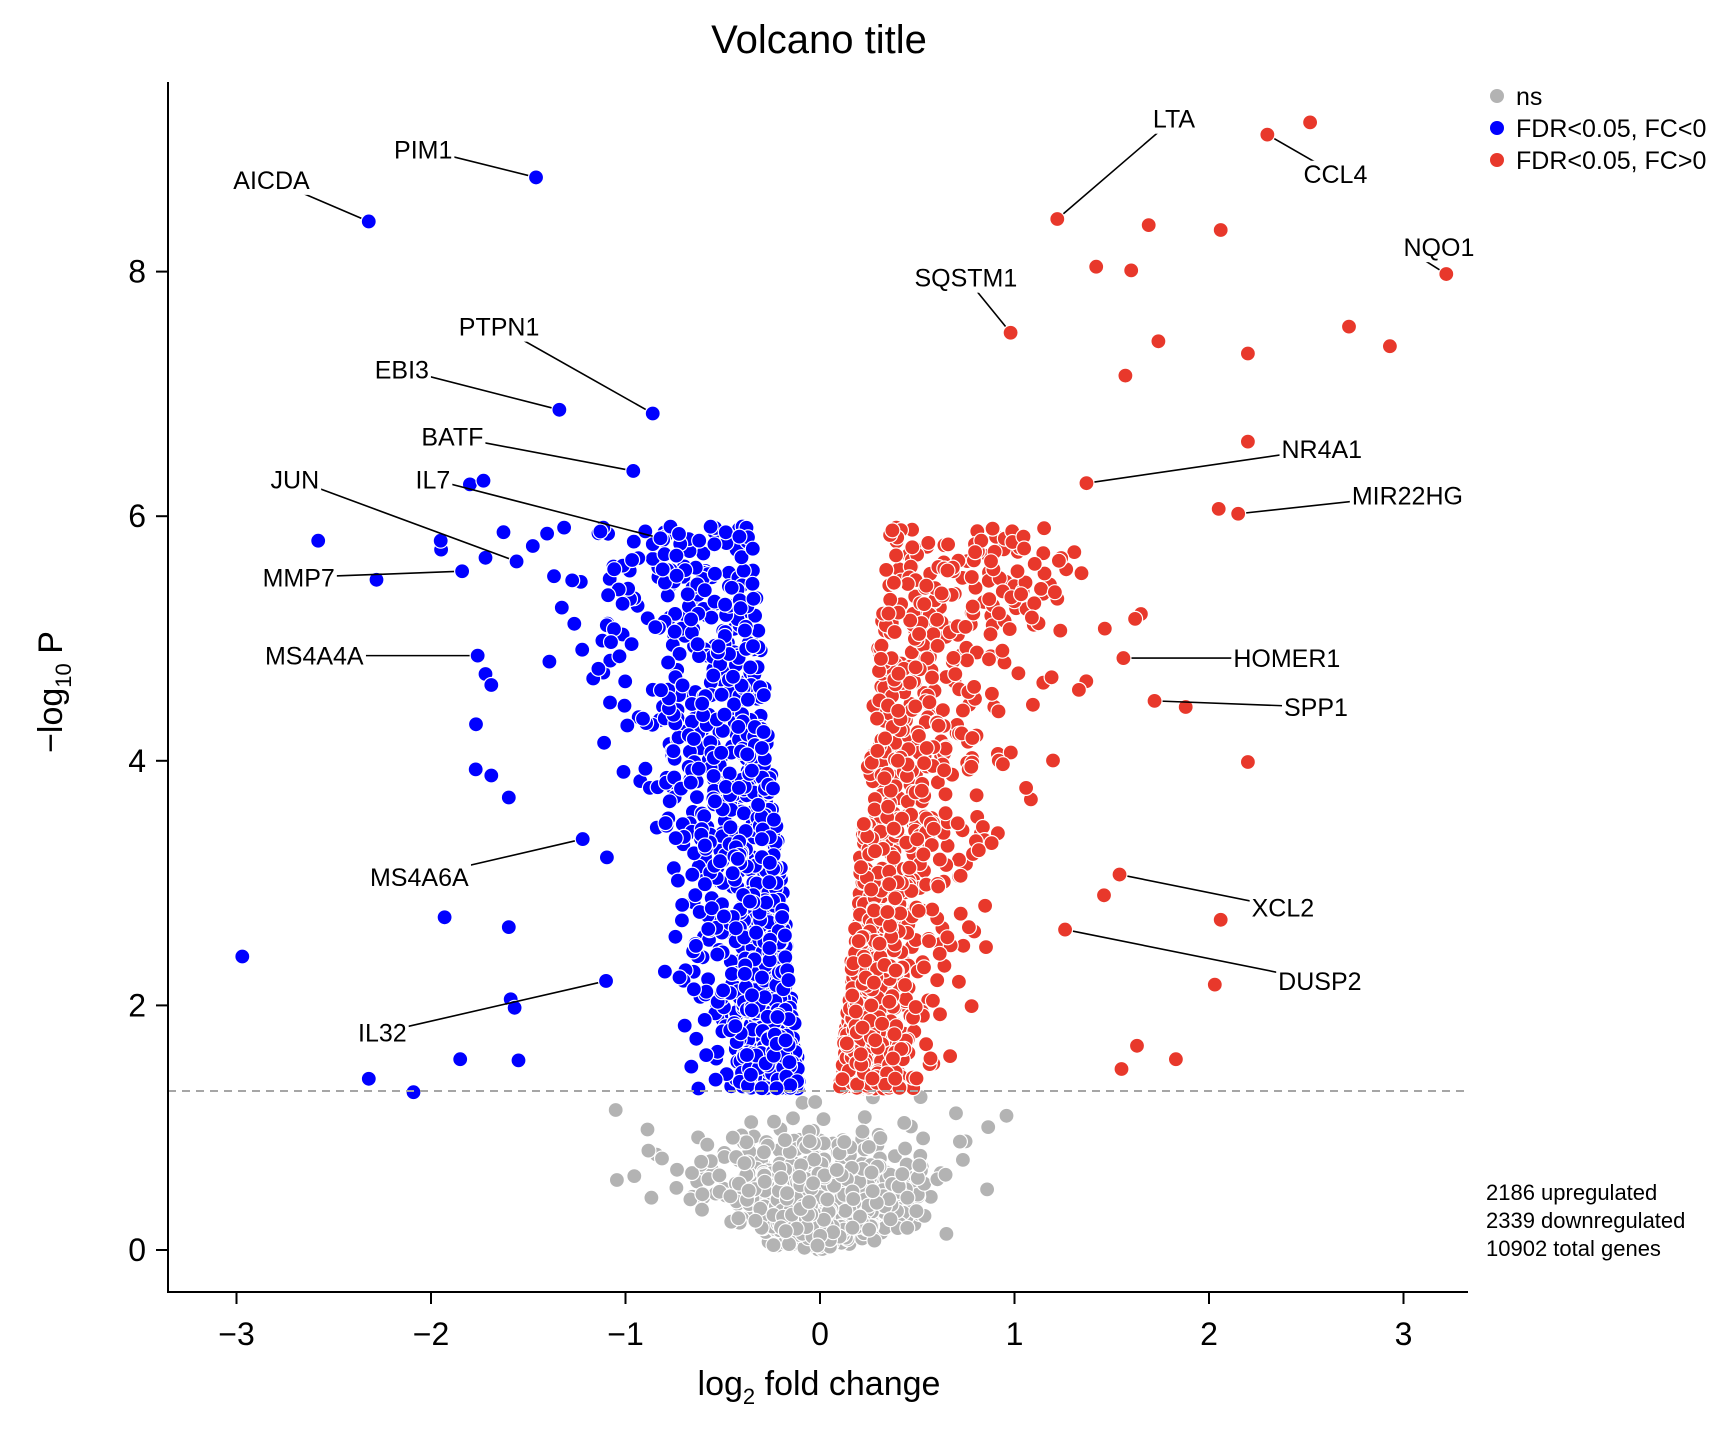  Describe the element at coordinates (1286, 659) in the screenshot. I see `gene-label-homer1: HOMER1` at that location.